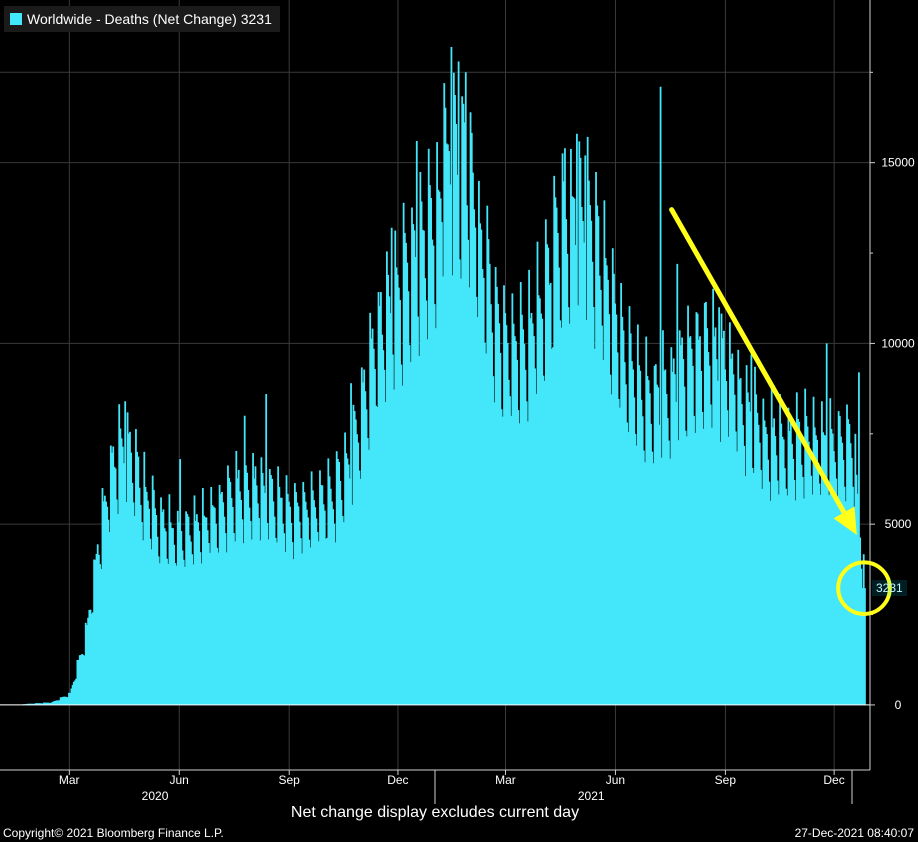  Describe the element at coordinates (758, 361) in the screenshot. I see `trend-arrow-shaft` at that location.